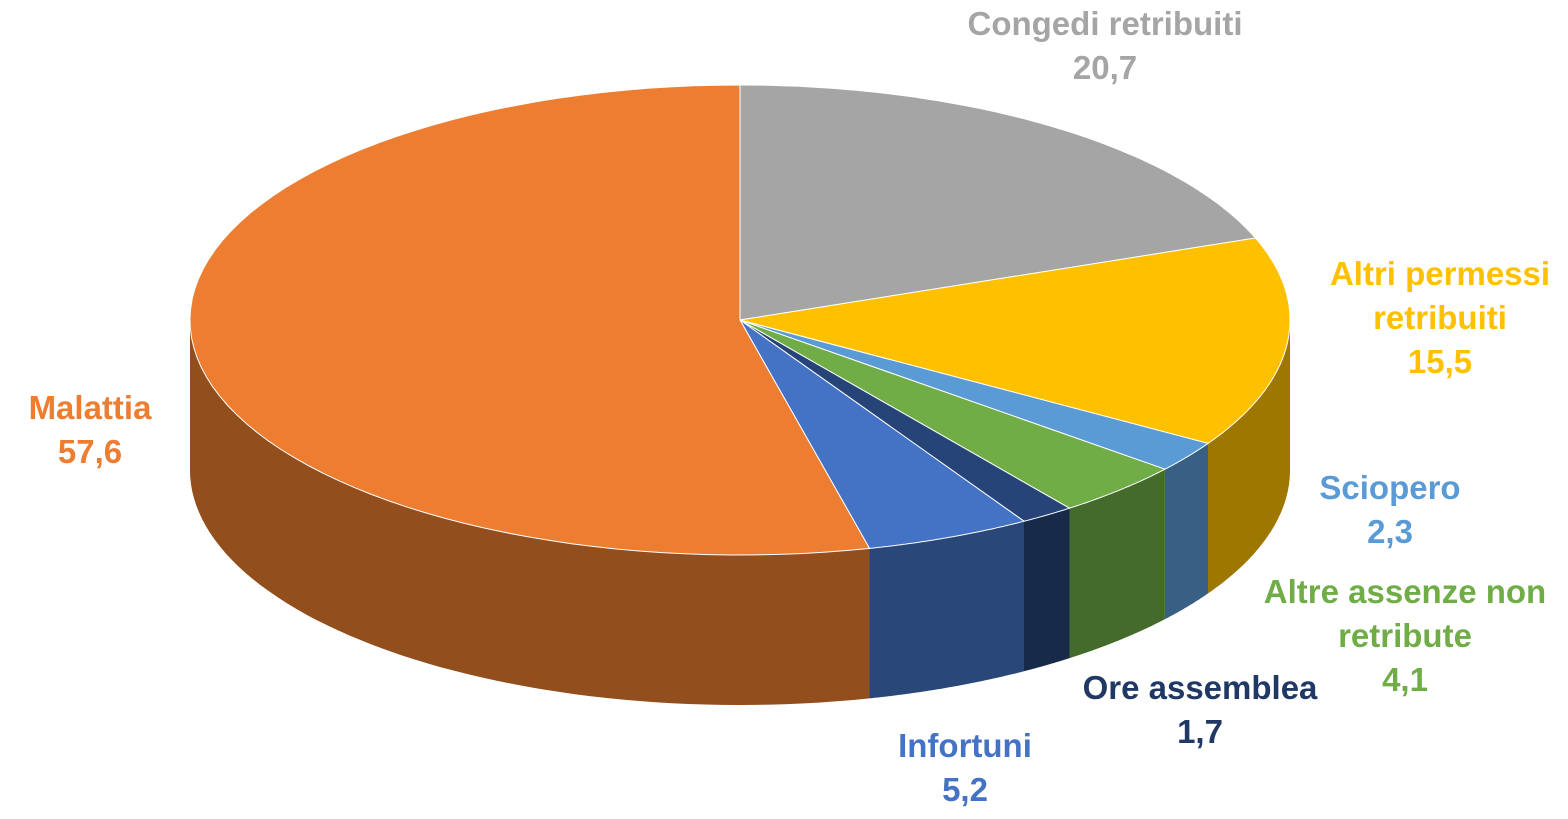 Image resolution: width=1568 pixels, height=819 pixels. Describe the element at coordinates (1390, 531) in the screenshot. I see `value-label: 2,3` at that location.